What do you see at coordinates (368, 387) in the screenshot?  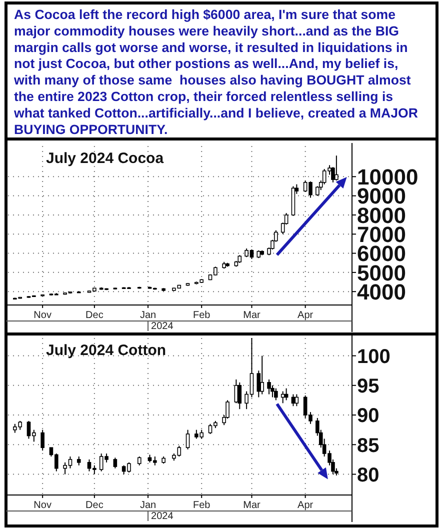 I see `y-tick-label: 95` at bounding box center [368, 387].